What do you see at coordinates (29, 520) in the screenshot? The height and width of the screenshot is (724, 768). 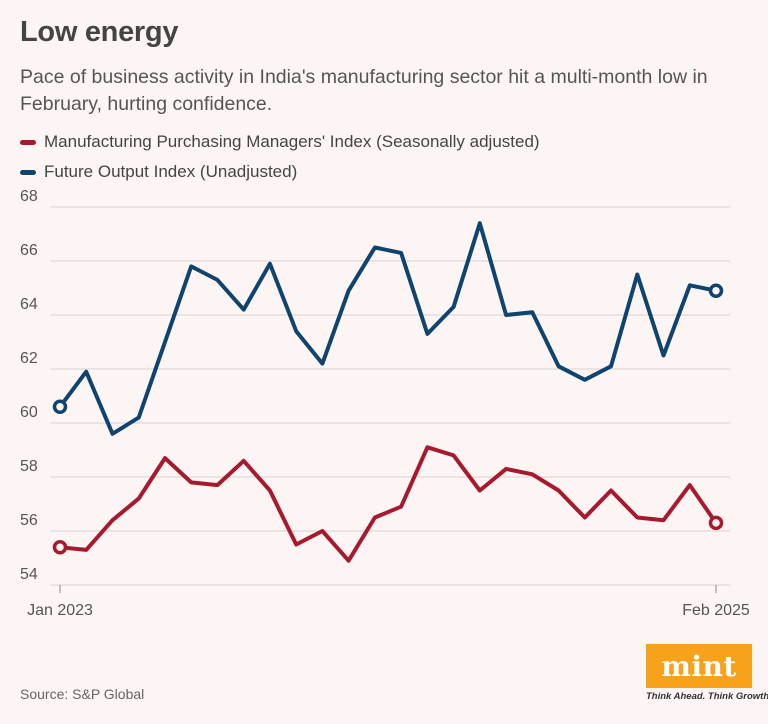 I see `y-tick-label-56: 56` at bounding box center [29, 520].